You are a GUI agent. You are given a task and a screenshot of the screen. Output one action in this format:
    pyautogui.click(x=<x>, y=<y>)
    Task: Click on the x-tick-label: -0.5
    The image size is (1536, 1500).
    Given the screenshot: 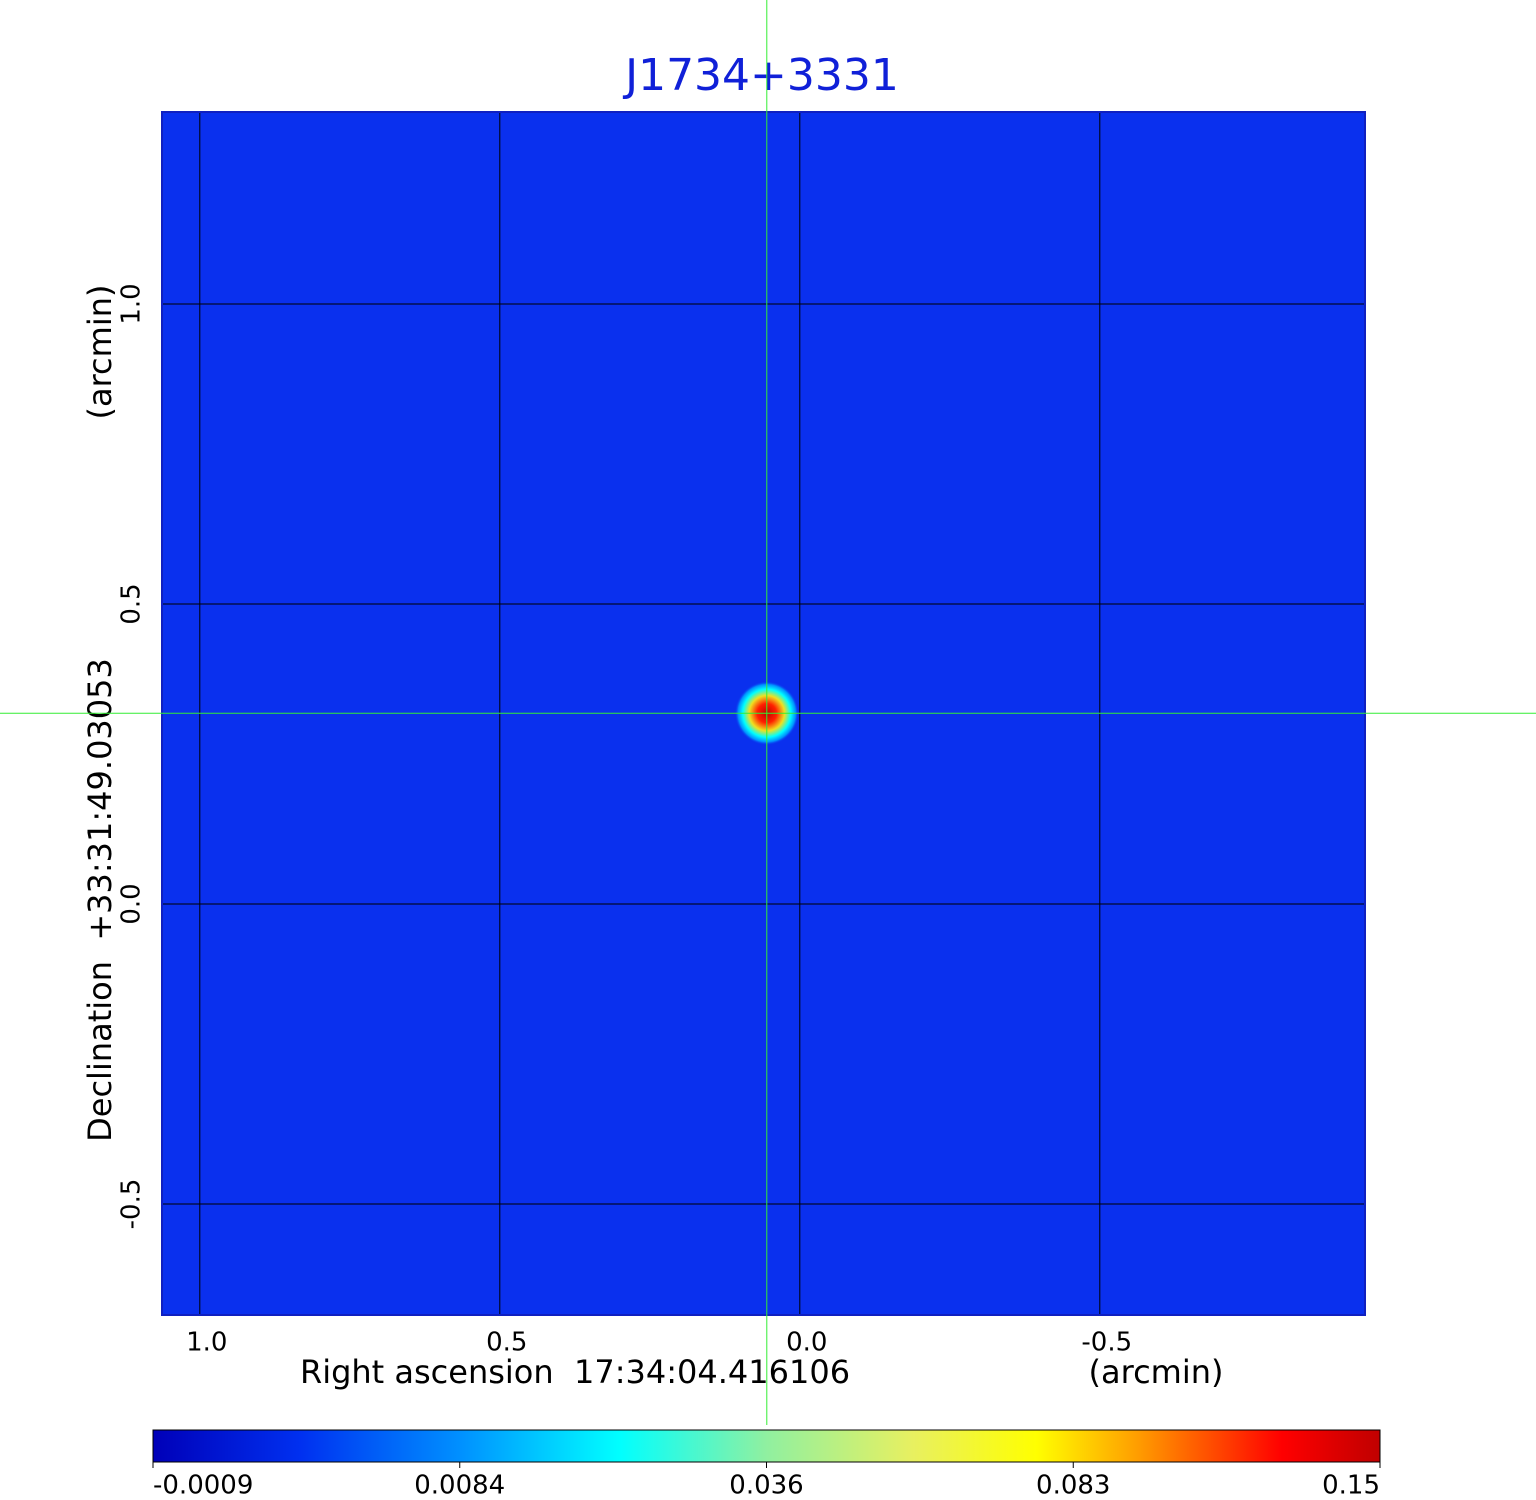 What is the action you would take?
    pyautogui.click(x=1106, y=1343)
    